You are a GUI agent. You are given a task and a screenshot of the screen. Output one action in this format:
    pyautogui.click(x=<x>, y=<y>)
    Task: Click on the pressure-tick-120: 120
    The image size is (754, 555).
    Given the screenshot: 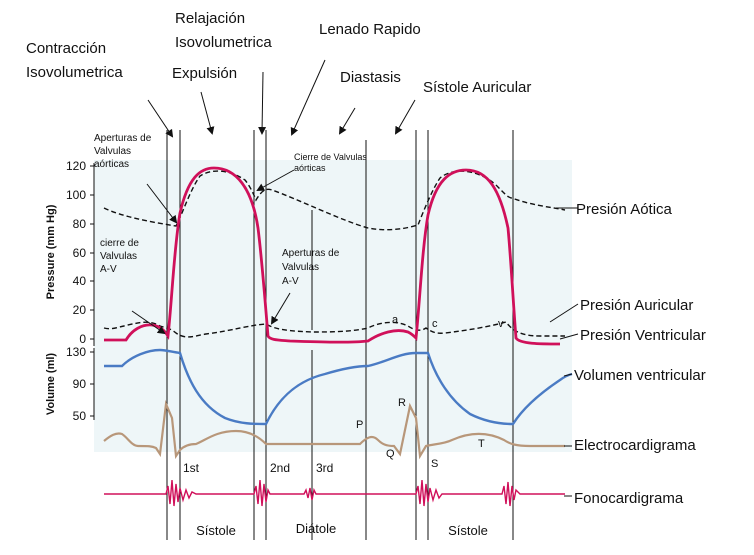 What is the action you would take?
    pyautogui.click(x=76, y=166)
    